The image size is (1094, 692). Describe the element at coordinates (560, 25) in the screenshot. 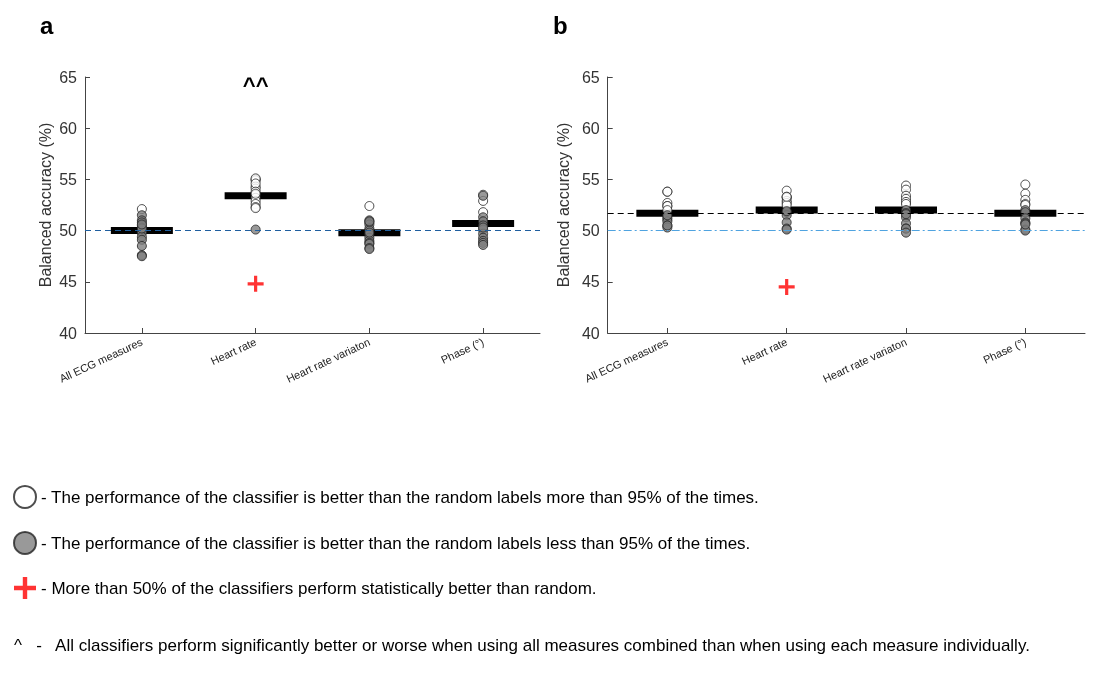

I see `chart-title: b` at that location.